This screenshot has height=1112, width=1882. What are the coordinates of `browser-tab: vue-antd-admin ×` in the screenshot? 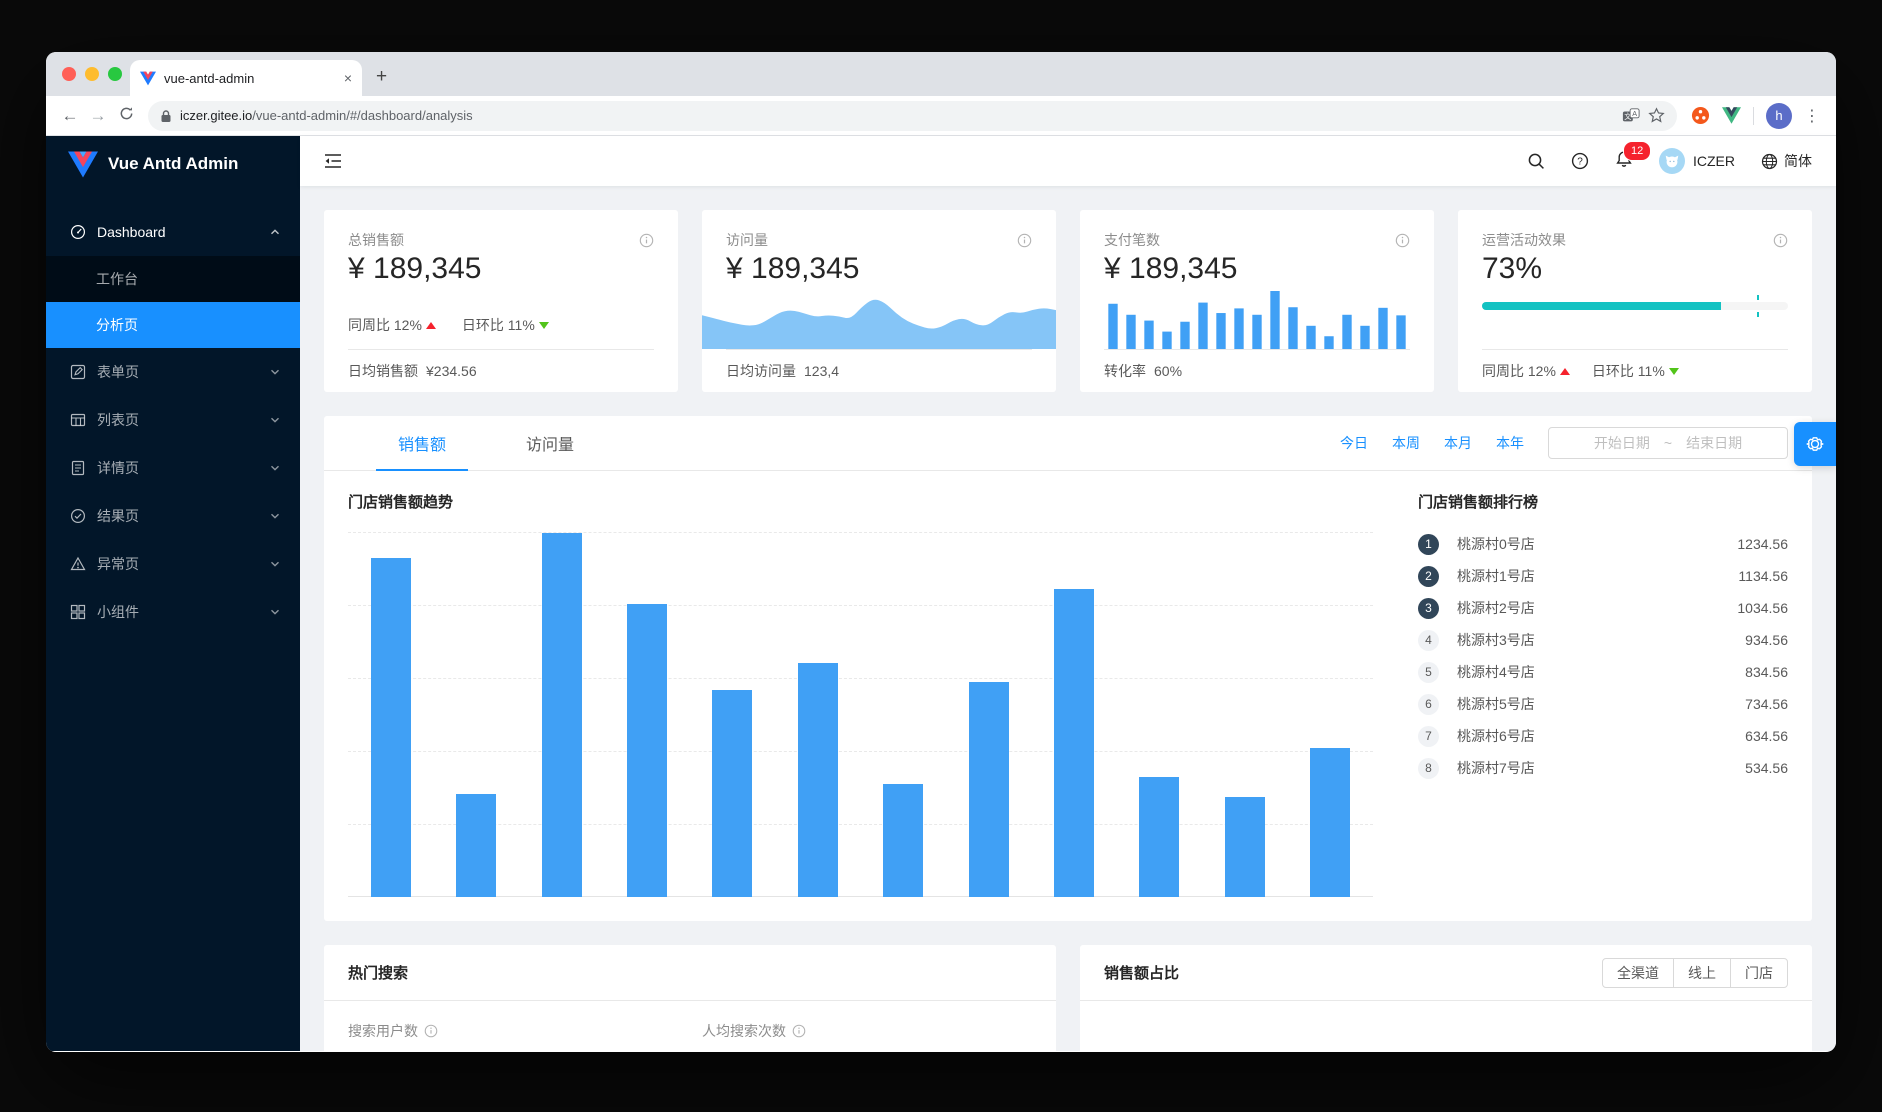 It's located at (246, 78).